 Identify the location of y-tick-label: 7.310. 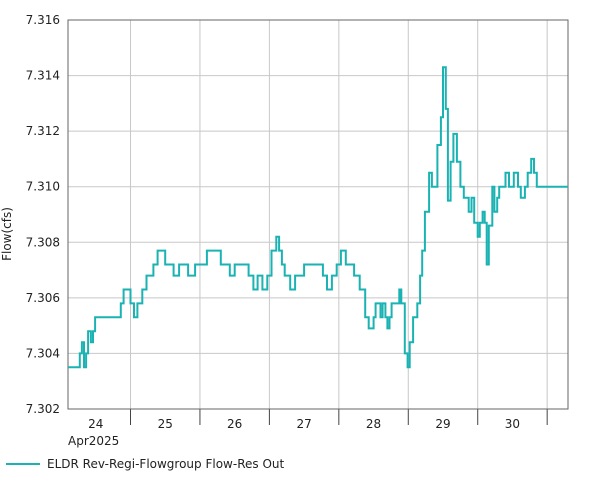
(43, 187).